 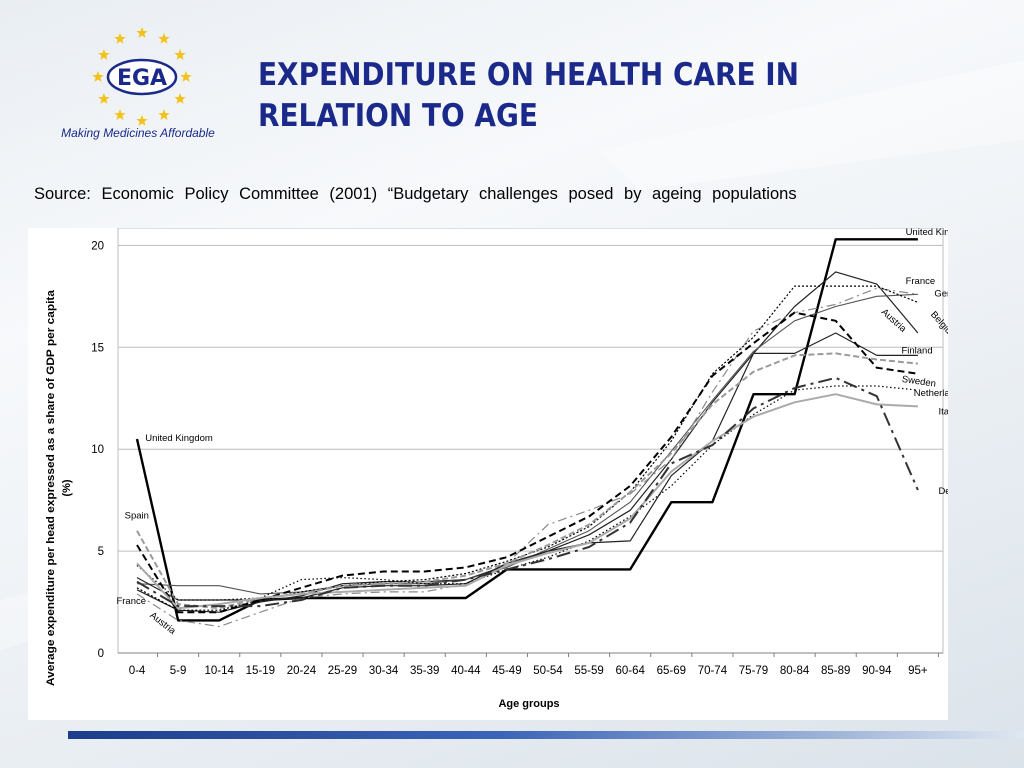 What do you see at coordinates (713, 671) in the screenshot?
I see `x-tick-label: 70-74` at bounding box center [713, 671].